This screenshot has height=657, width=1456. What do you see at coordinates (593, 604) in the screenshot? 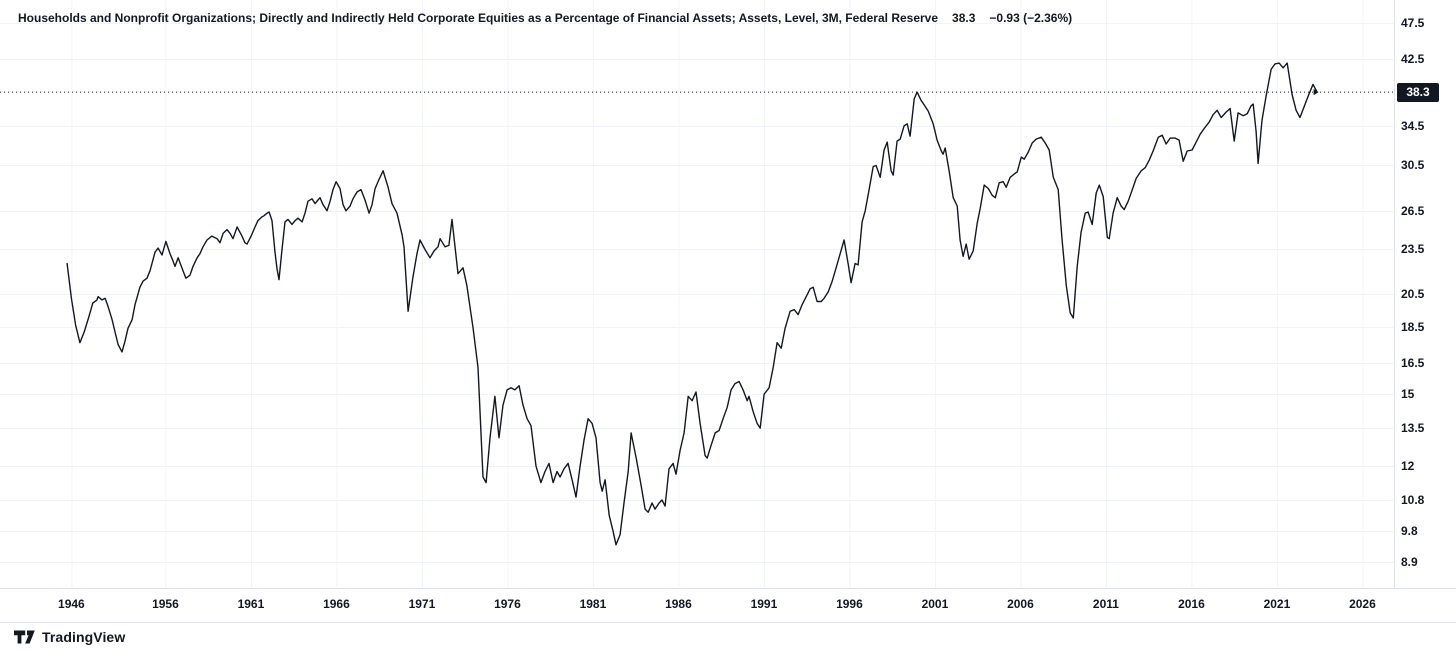
I see `time-tick-label: 1981` at bounding box center [593, 604].